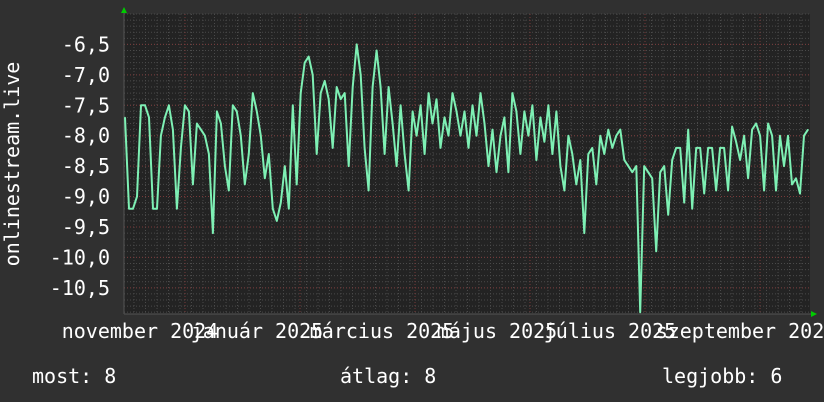 This screenshot has height=402, width=824. What do you see at coordinates (722, 376) in the screenshot?
I see `best-value: legjobb: 6` at bounding box center [722, 376].